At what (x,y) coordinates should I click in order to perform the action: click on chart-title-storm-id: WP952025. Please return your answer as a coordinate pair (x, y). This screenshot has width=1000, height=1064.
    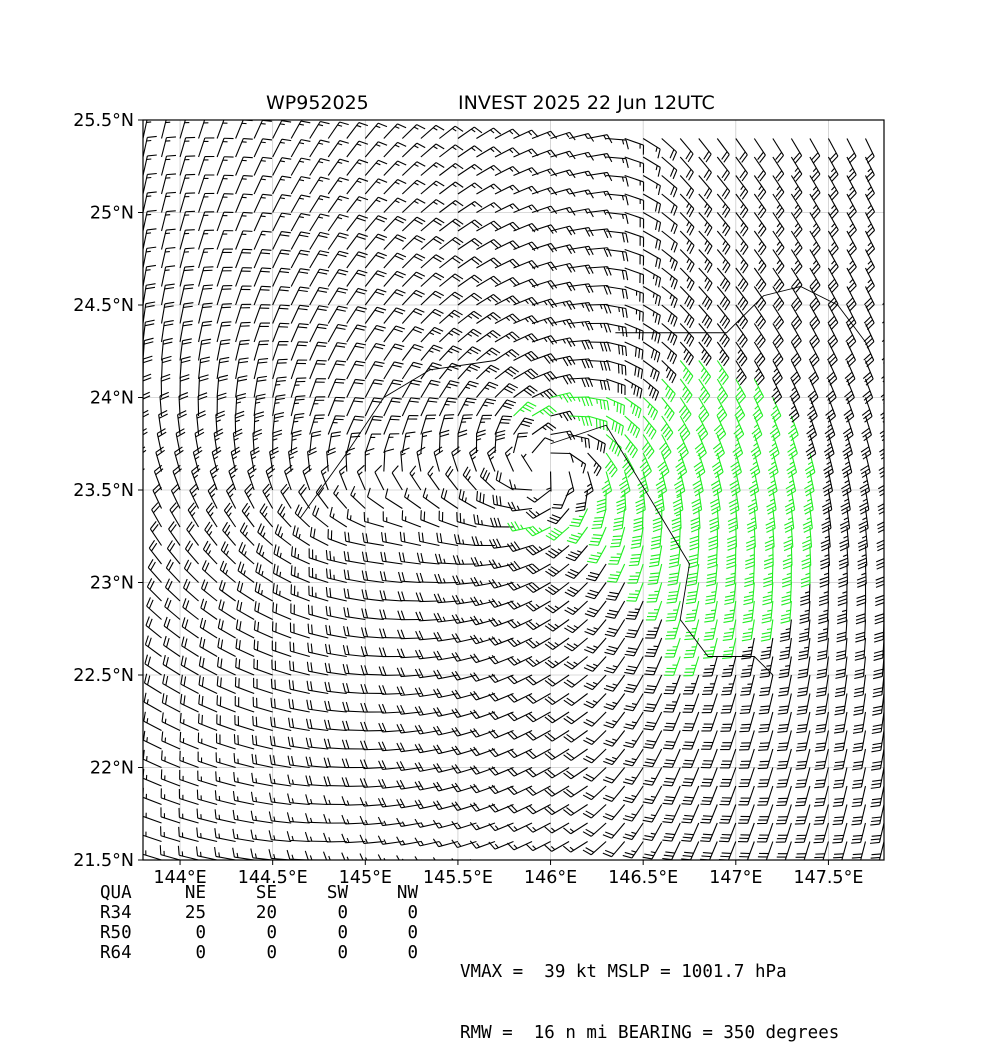
    Looking at the image, I should click on (317, 103).